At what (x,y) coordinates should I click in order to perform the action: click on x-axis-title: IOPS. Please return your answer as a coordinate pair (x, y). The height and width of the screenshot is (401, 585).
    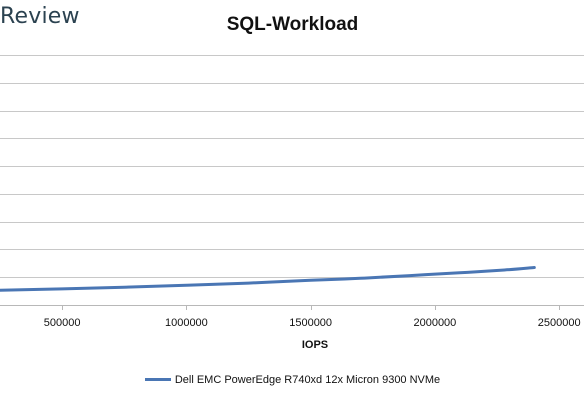
    Looking at the image, I should click on (315, 345).